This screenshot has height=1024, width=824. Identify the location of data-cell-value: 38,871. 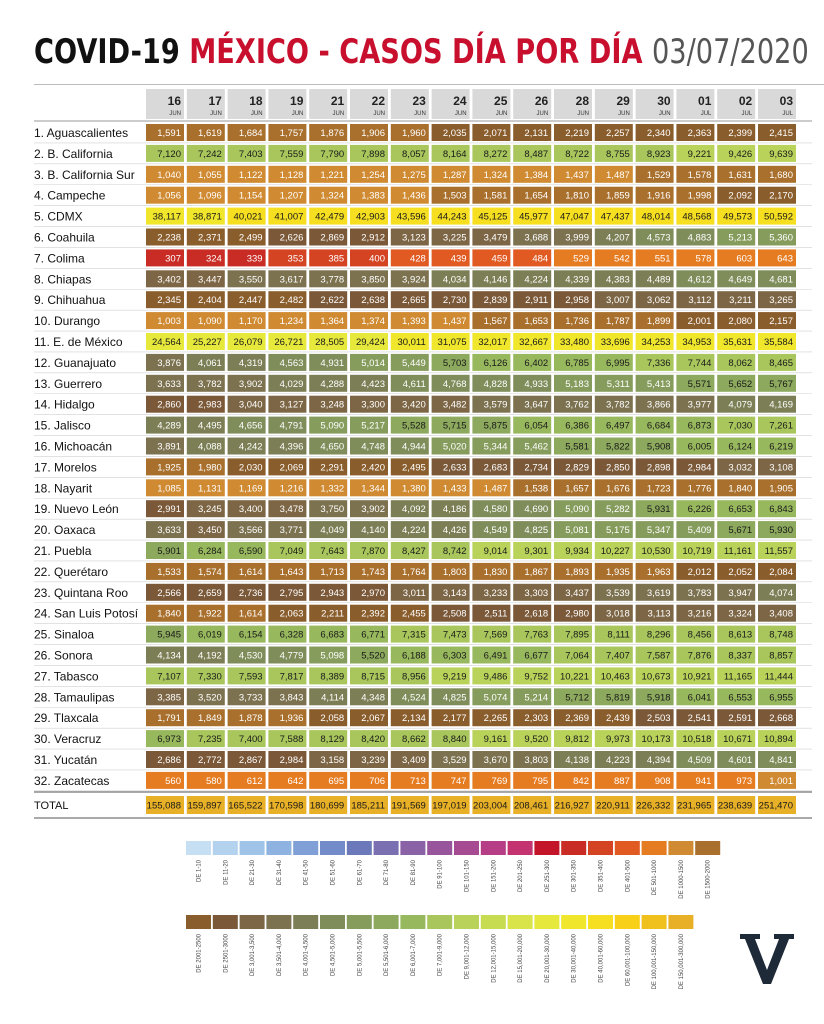
(207, 217).